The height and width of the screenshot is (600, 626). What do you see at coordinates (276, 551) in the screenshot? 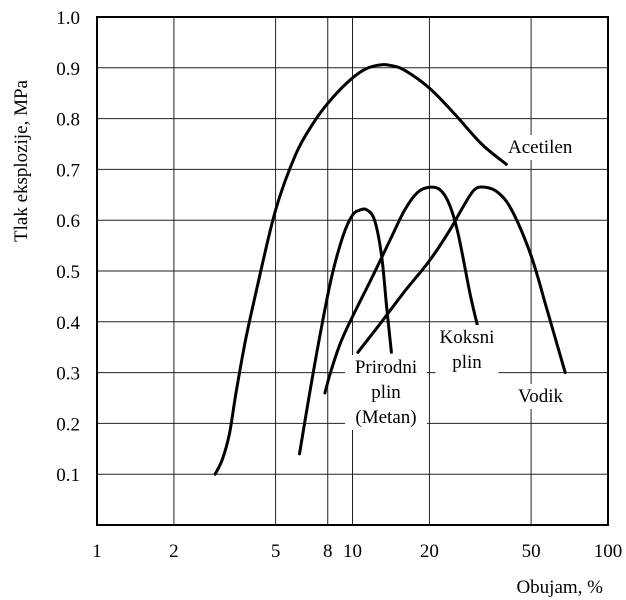
I see `x-tick-label: 5` at bounding box center [276, 551].